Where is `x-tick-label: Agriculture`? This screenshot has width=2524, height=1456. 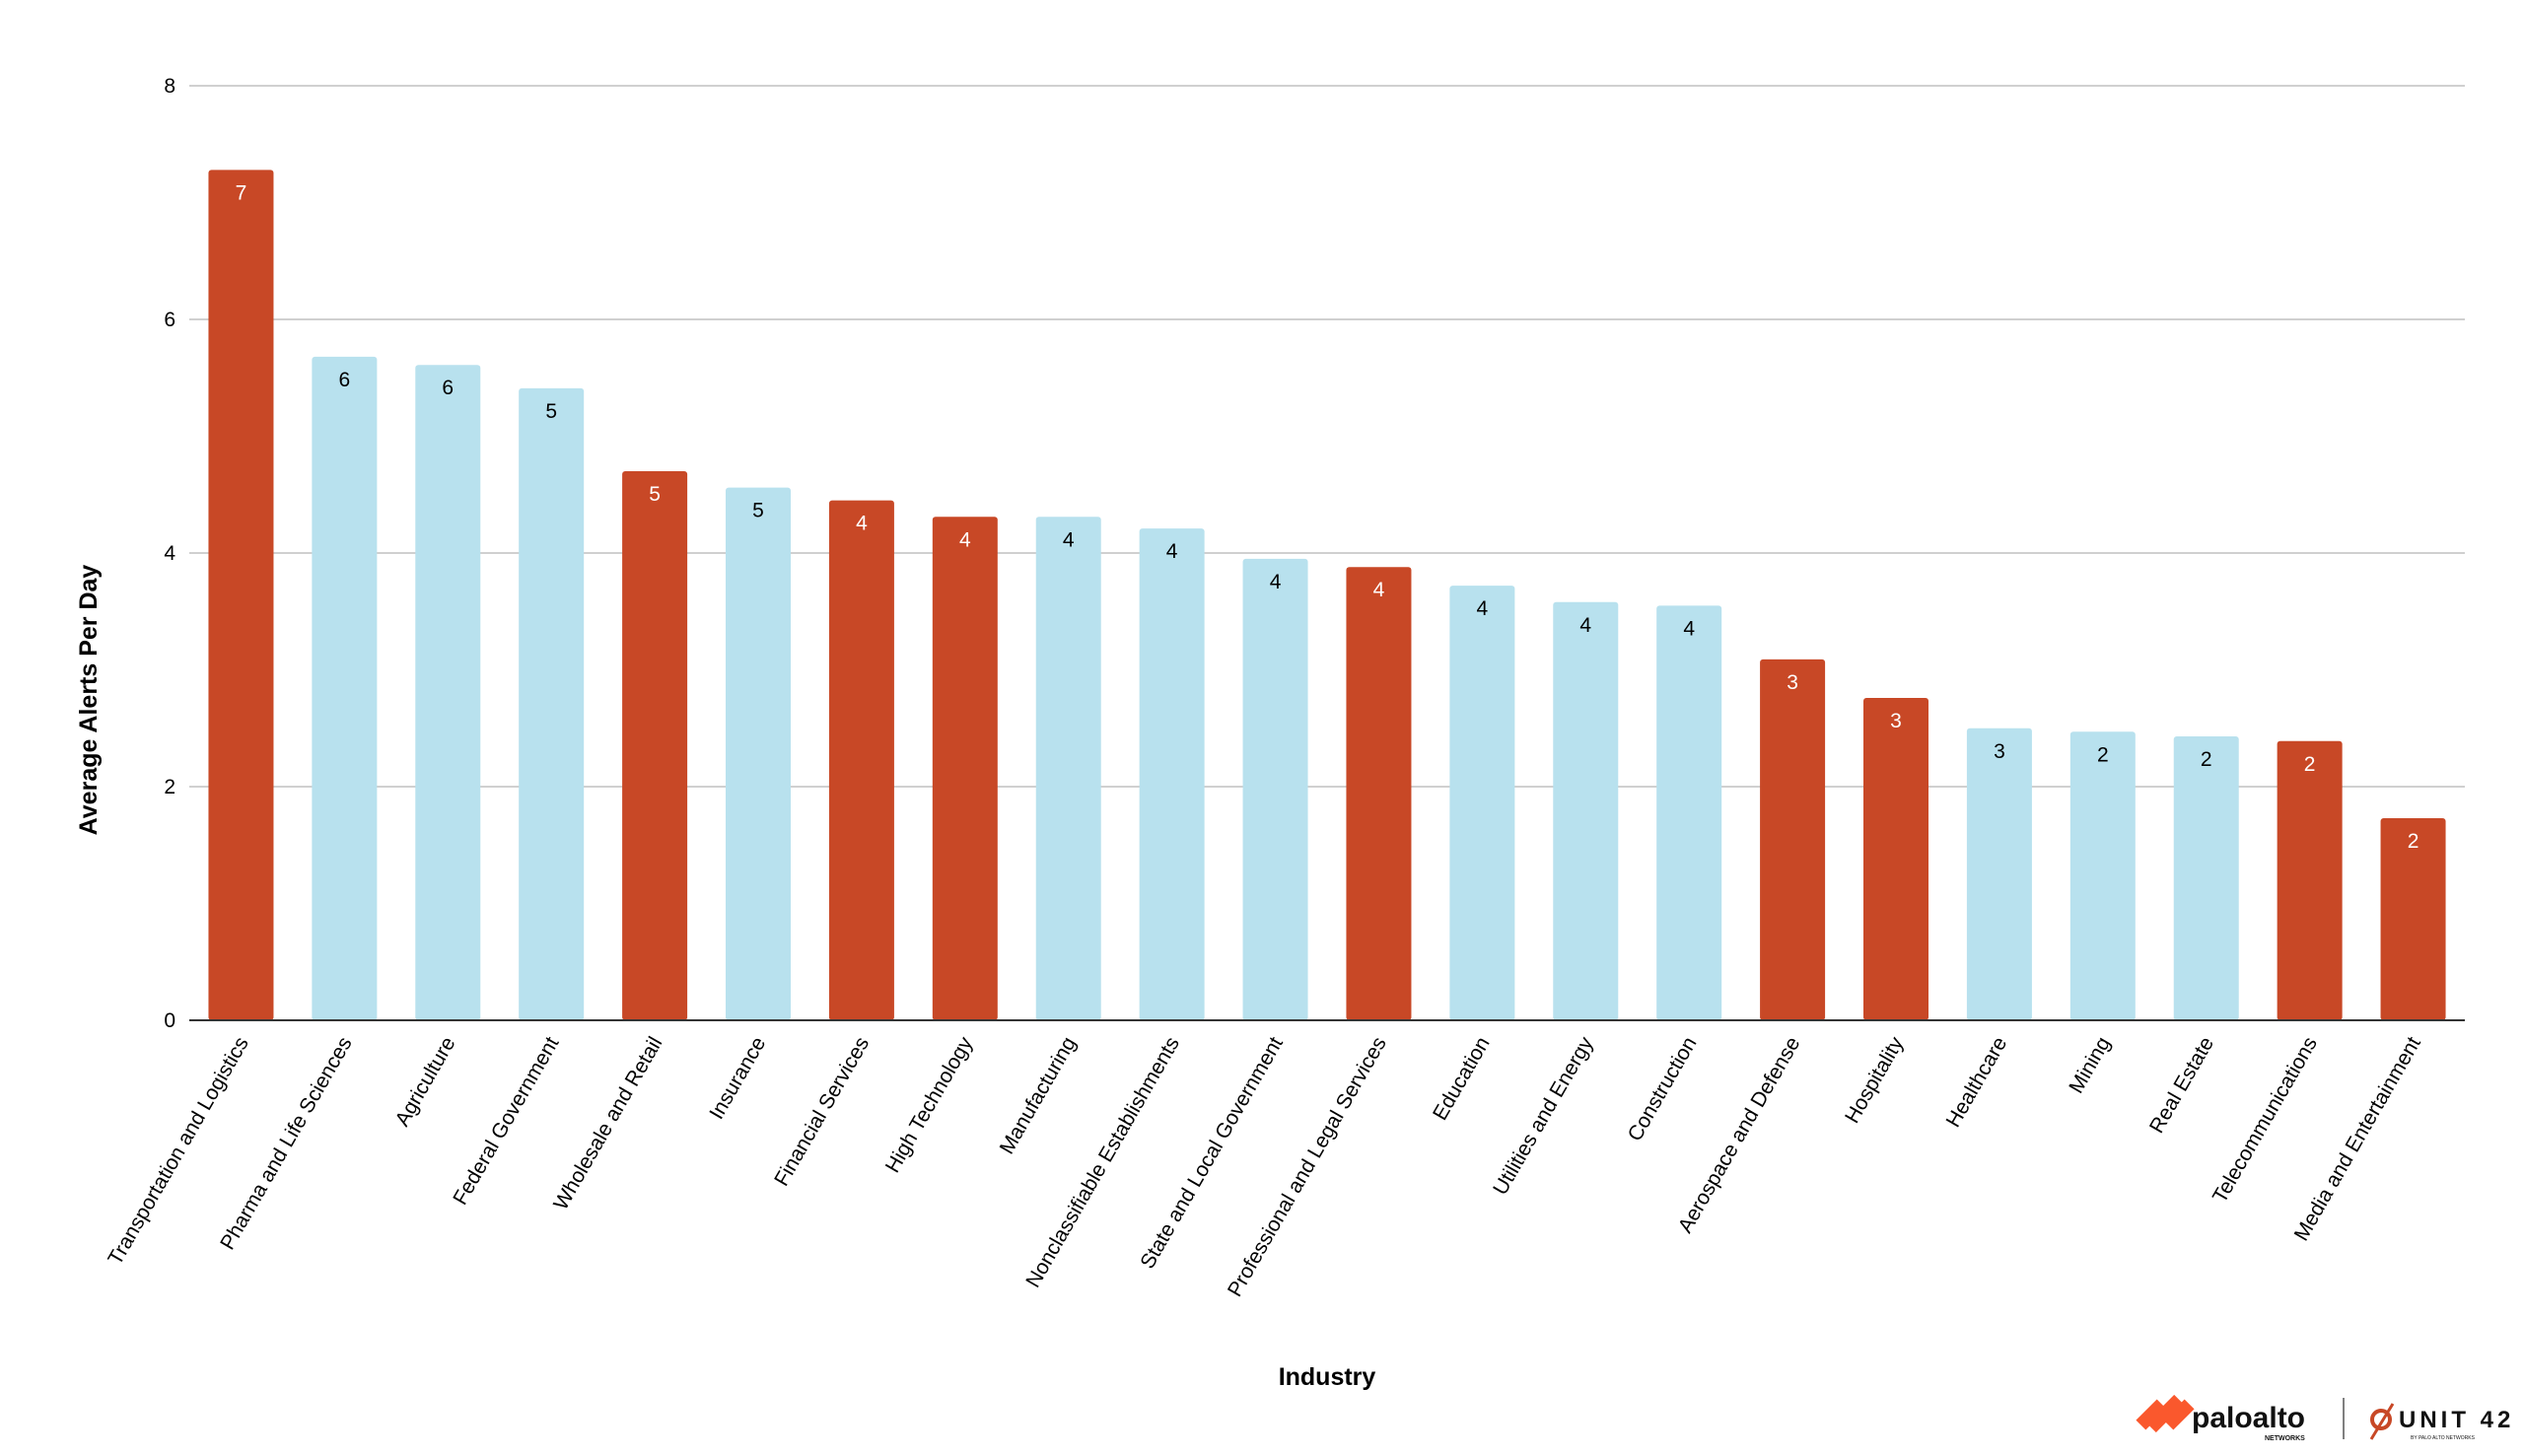 x-tick-label: Agriculture is located at coordinates (425, 1081).